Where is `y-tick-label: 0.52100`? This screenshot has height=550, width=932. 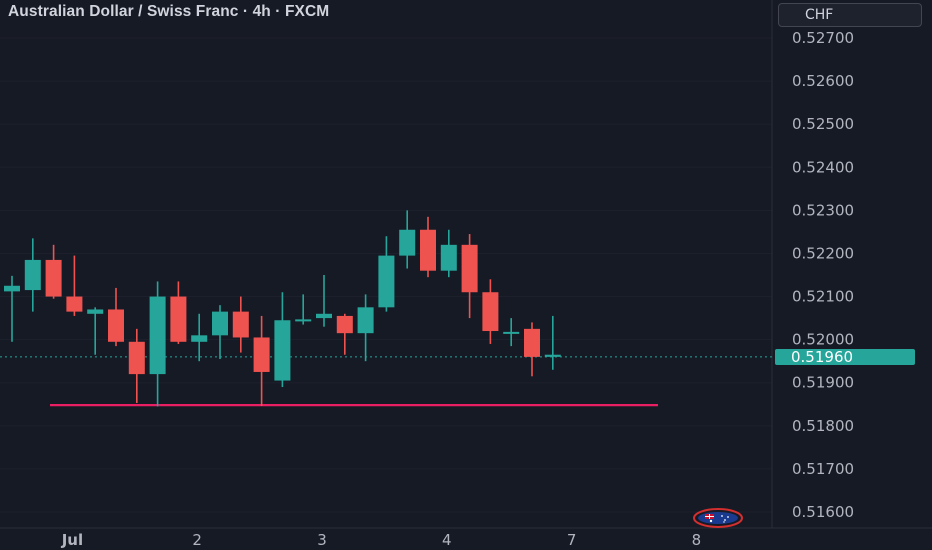 y-tick-label: 0.52100 is located at coordinates (823, 297).